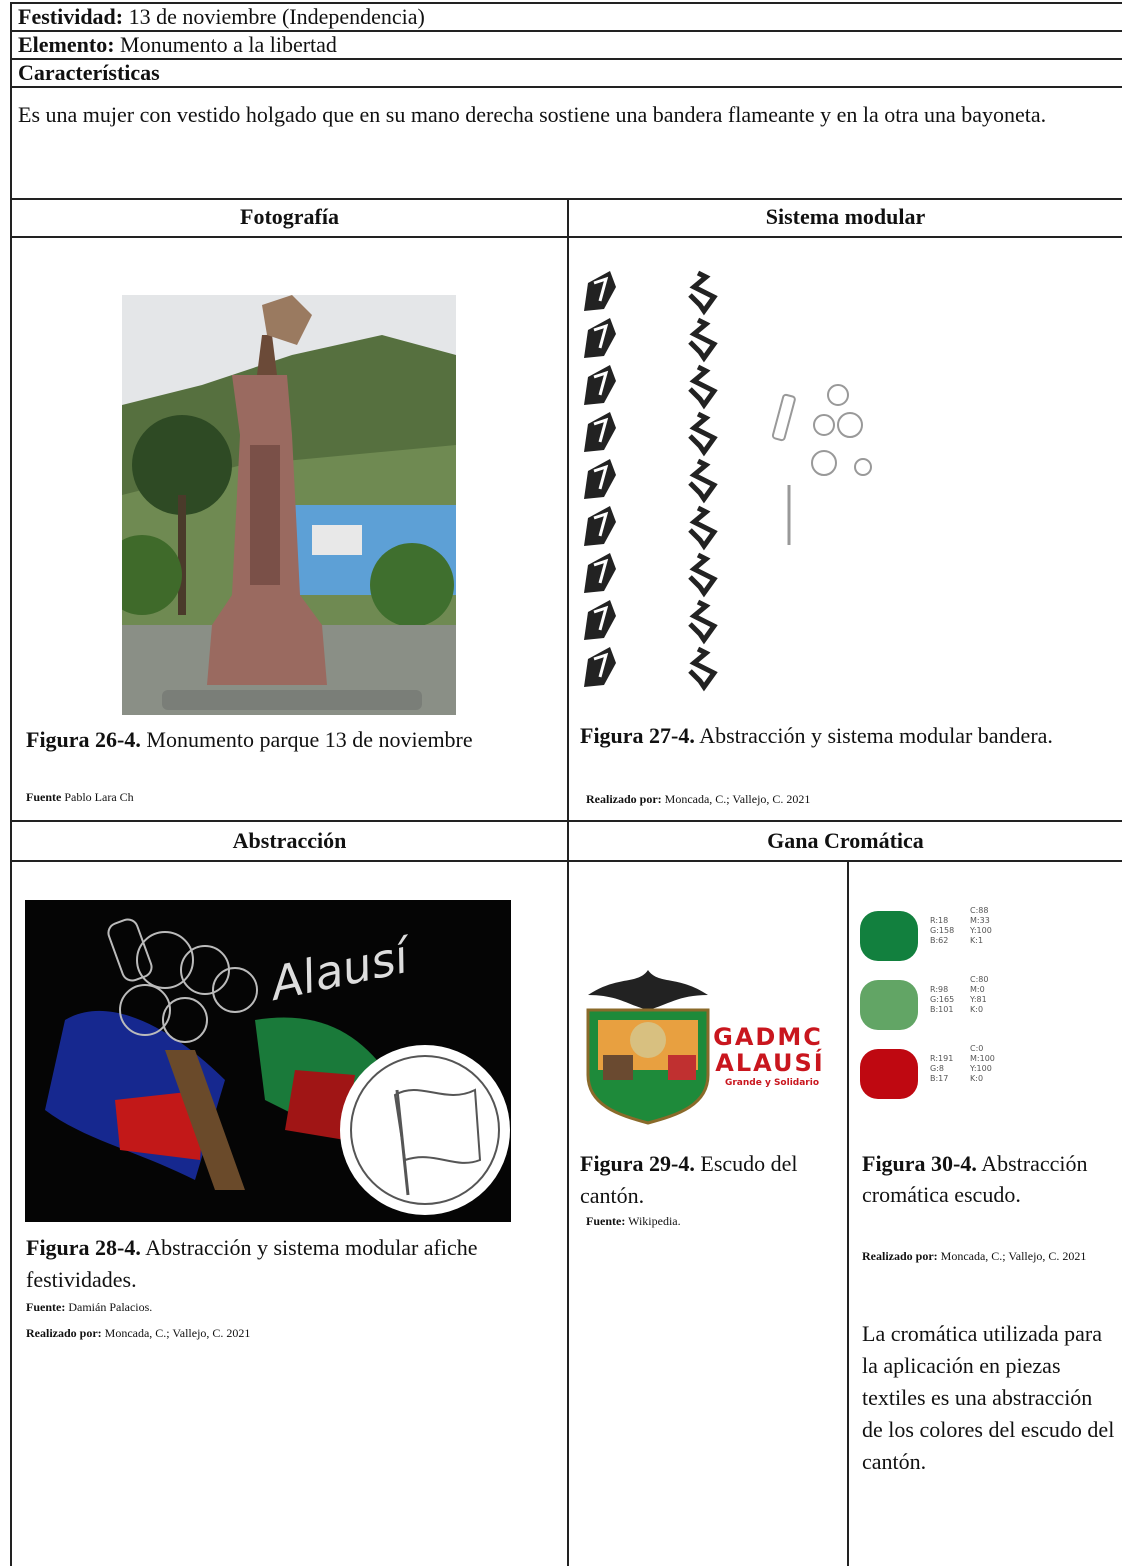  I want to click on color-code: C:80, so click(979, 979).